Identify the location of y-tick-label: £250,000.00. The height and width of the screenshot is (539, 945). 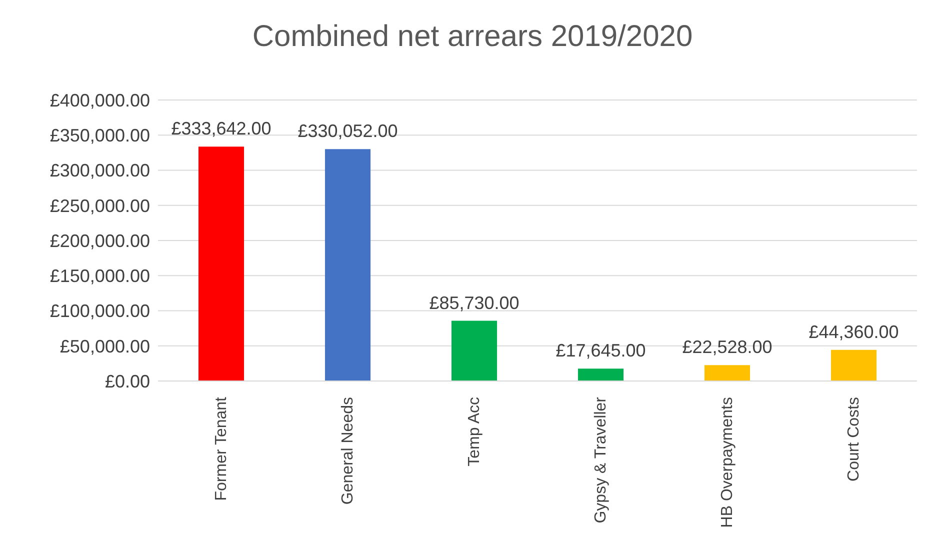
(100, 206).